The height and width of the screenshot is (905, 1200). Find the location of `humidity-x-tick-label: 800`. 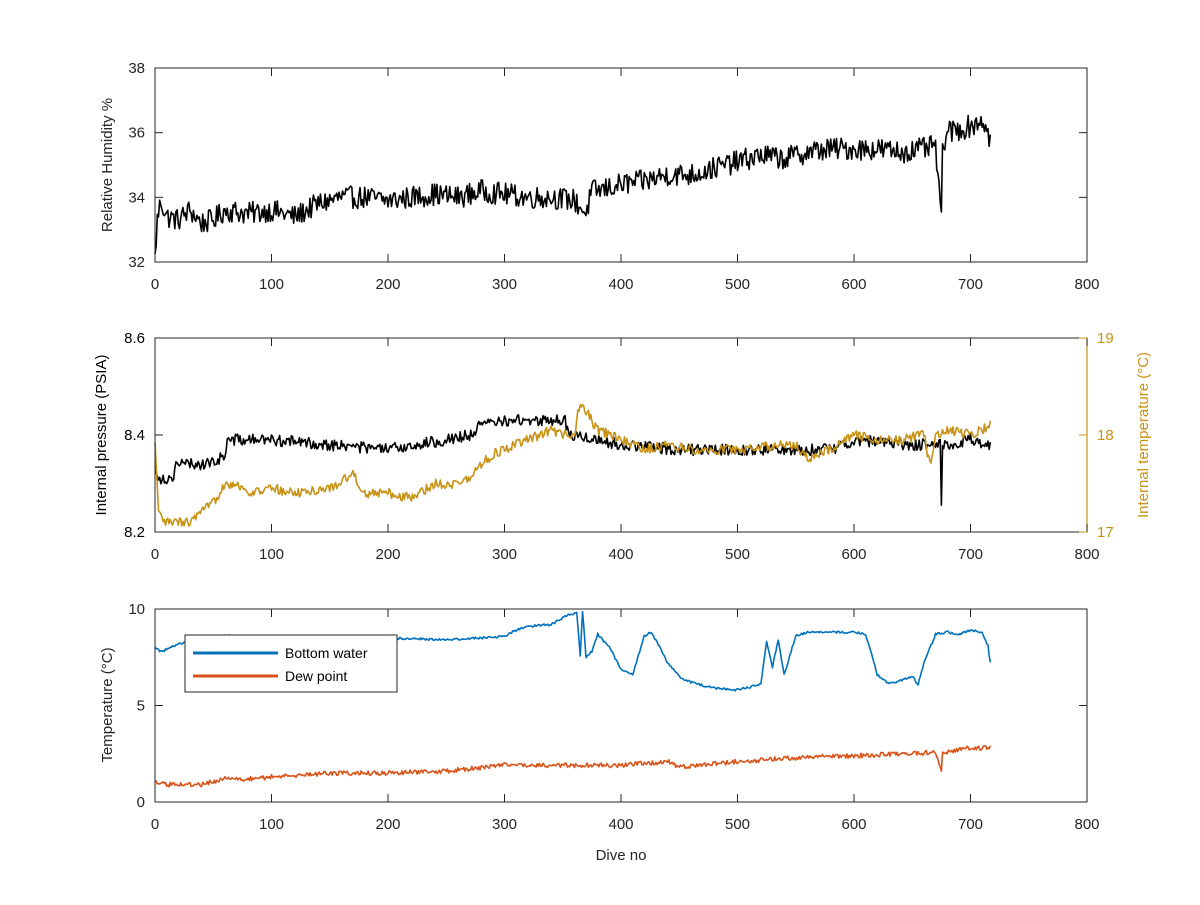

humidity-x-tick-label: 800 is located at coordinates (1086, 284).